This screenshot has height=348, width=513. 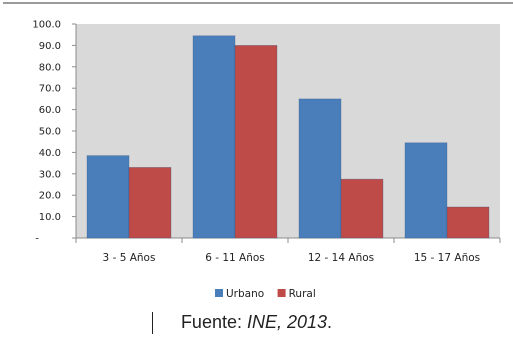 What do you see at coordinates (50, 153) in the screenshot?
I see `y-tick-label: 40.0` at bounding box center [50, 153].